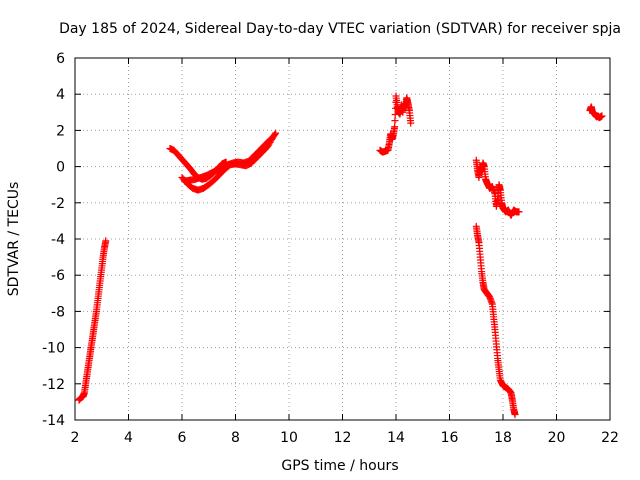 The height and width of the screenshot is (480, 640). What do you see at coordinates (343, 438) in the screenshot?
I see `x-tick-label: 12` at bounding box center [343, 438].